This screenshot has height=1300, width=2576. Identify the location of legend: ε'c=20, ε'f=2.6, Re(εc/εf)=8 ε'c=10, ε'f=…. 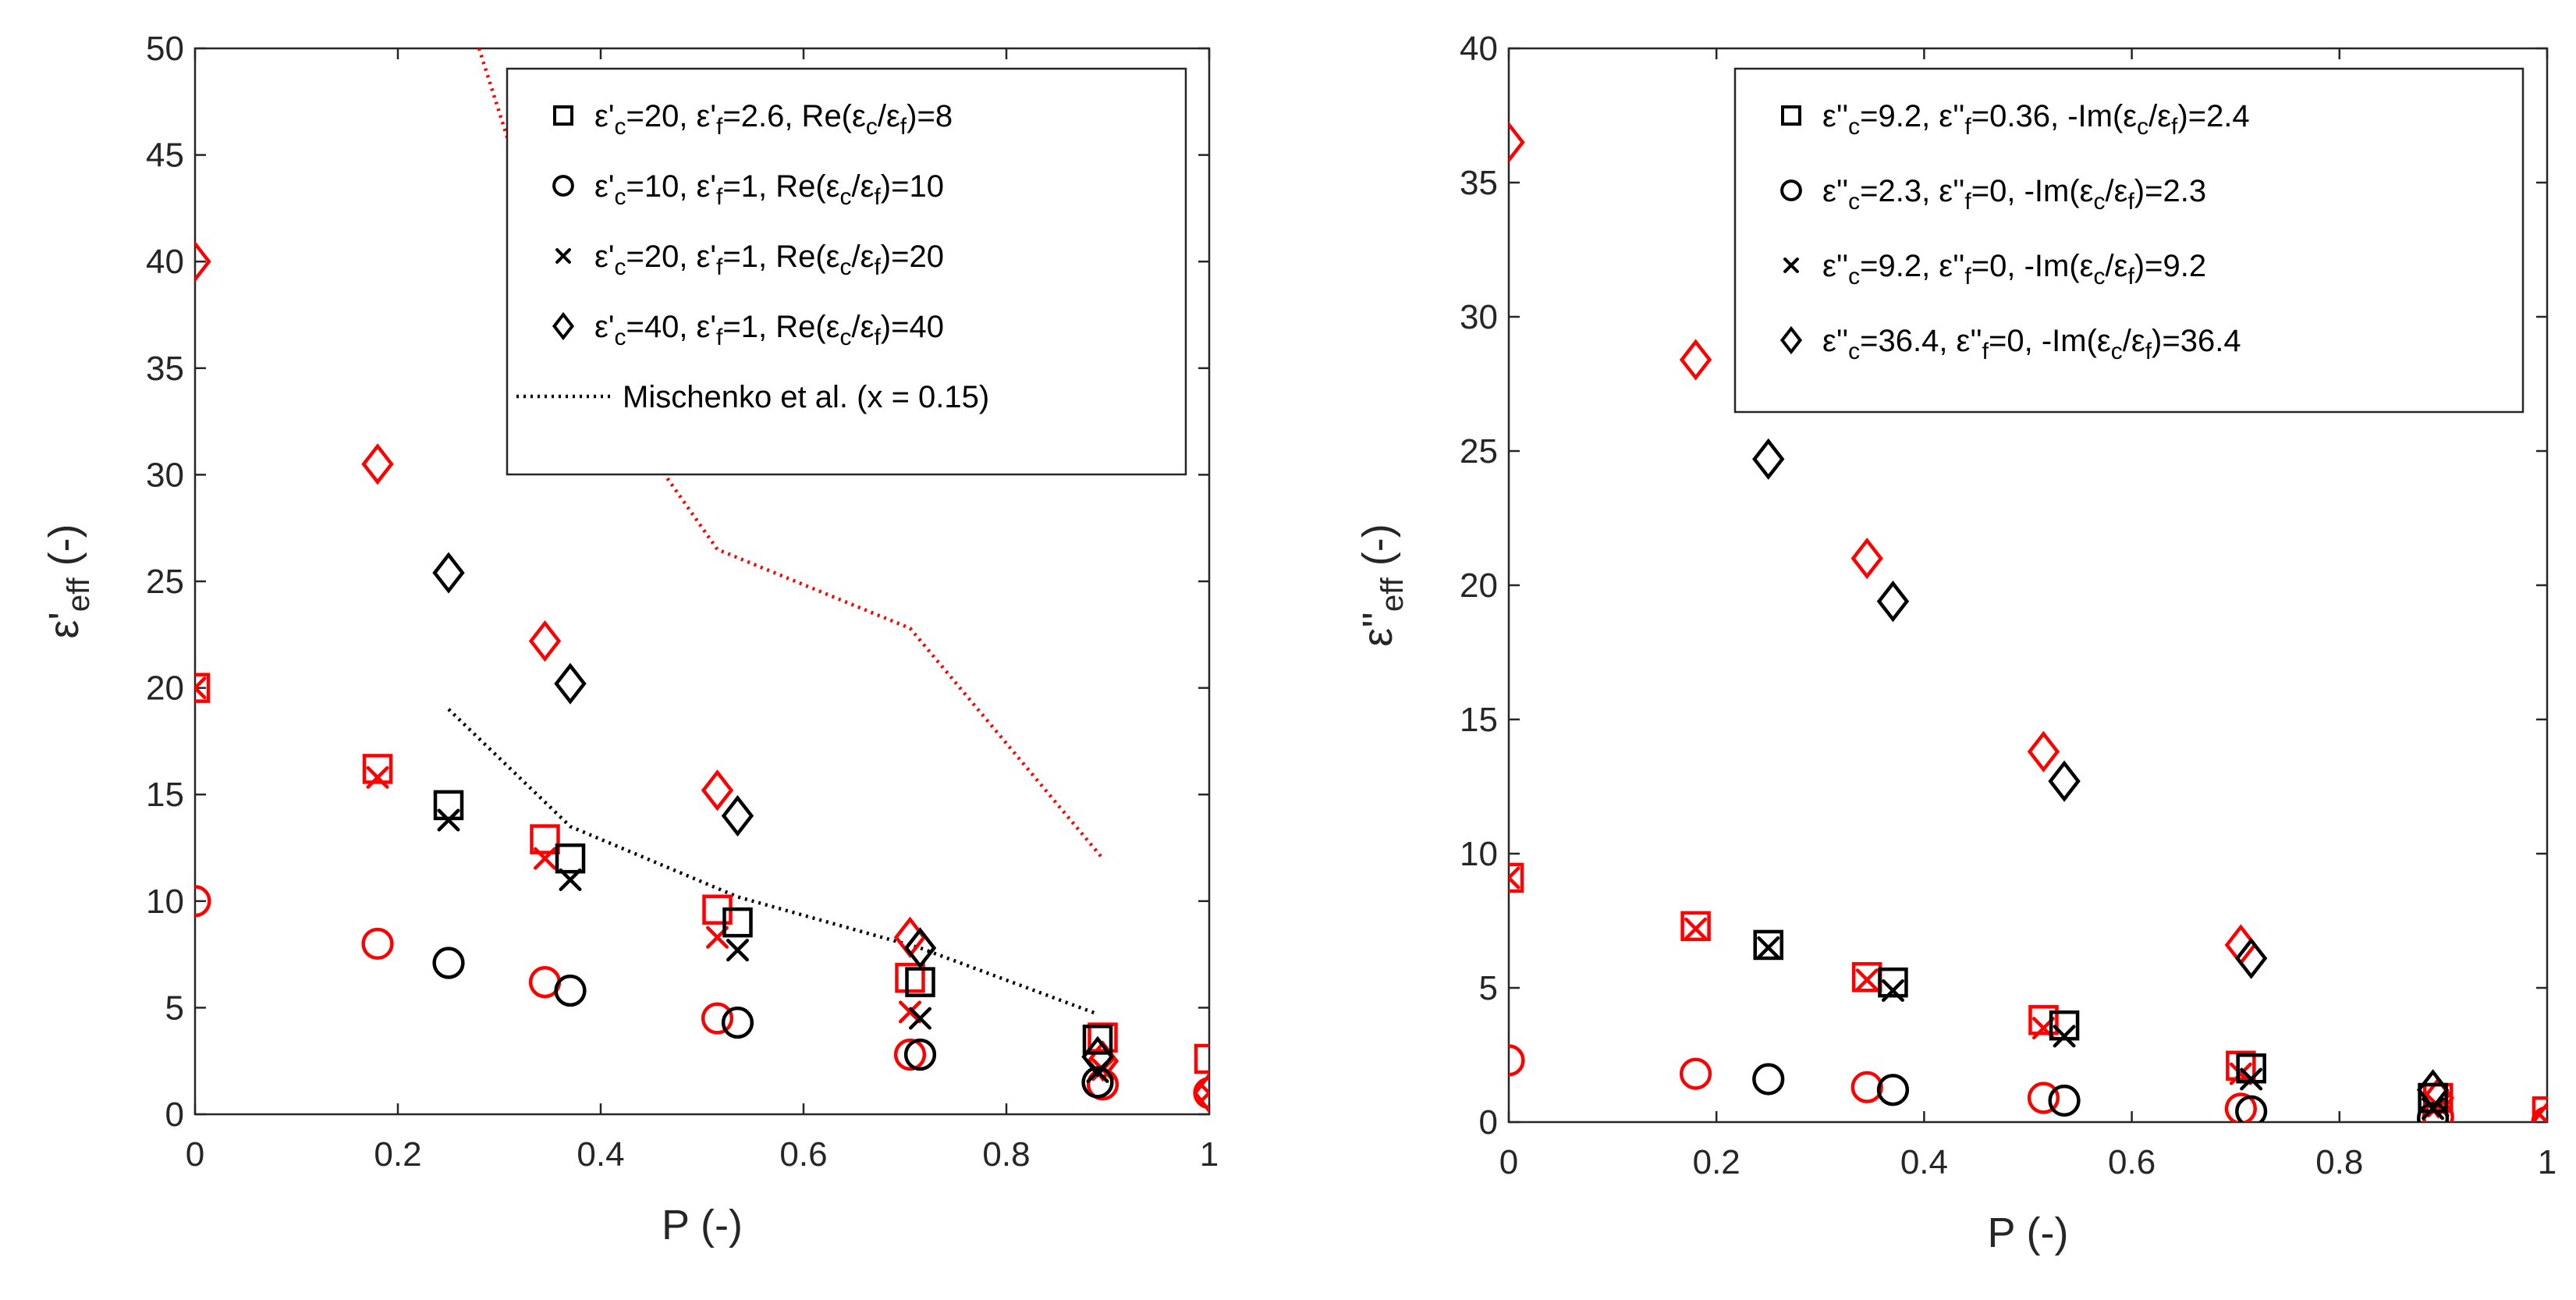
(846, 271).